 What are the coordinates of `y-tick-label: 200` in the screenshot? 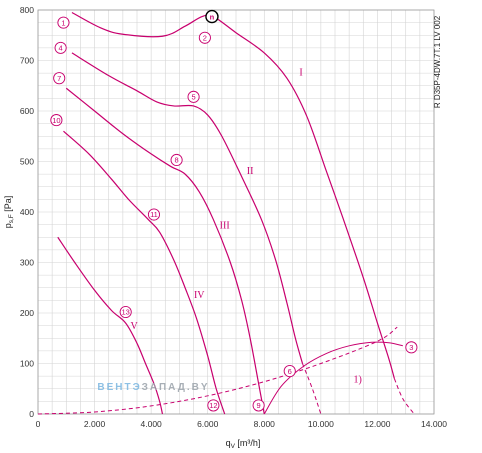 It's located at (27, 313).